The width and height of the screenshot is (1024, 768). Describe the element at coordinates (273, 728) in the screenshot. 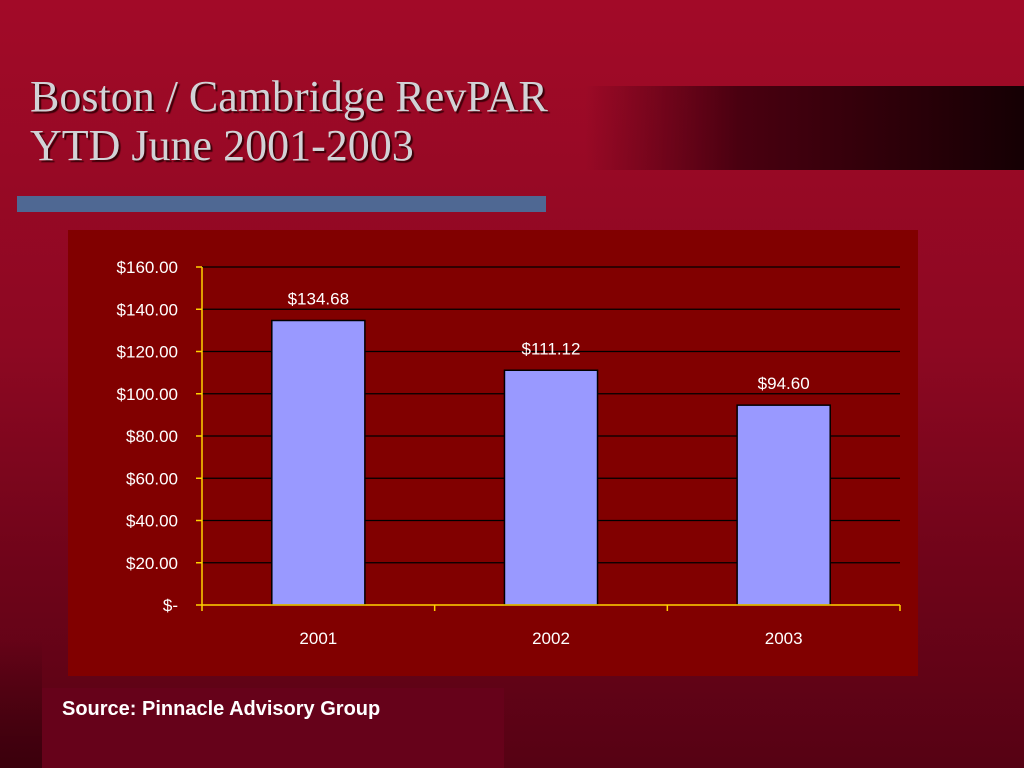

I see `source-box` at that location.